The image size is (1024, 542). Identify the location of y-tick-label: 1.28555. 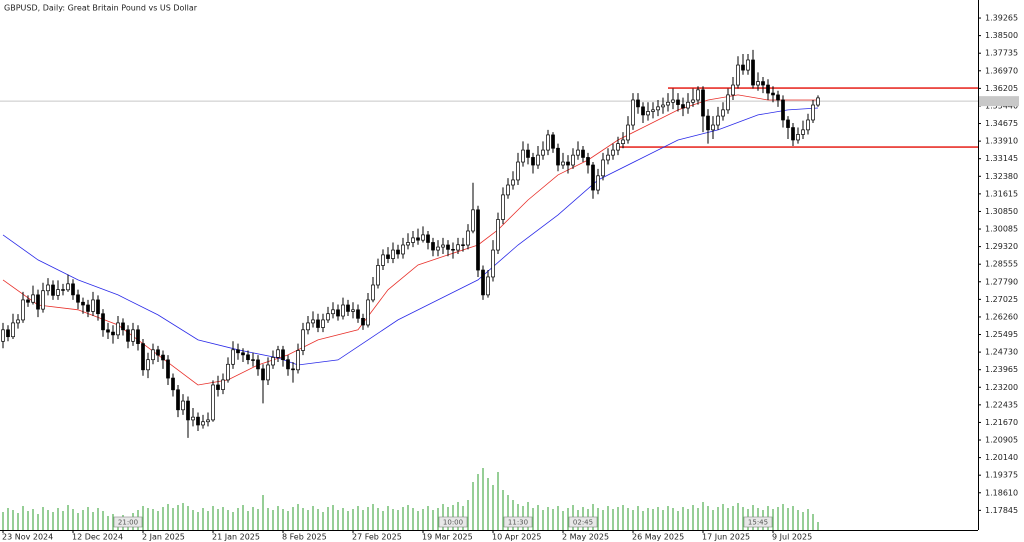
(1001, 264).